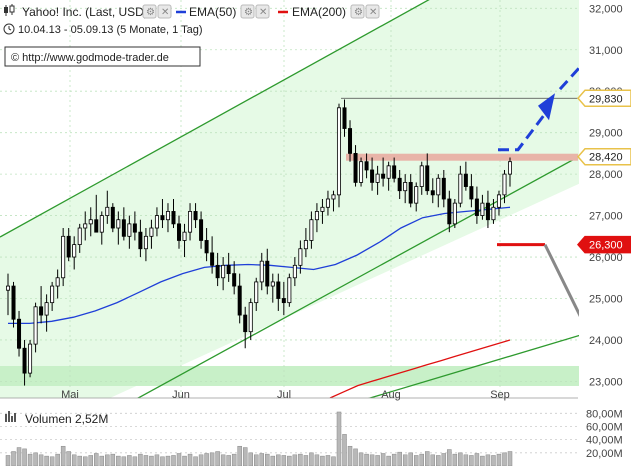 The width and height of the screenshot is (631, 466). Describe the element at coordinates (606, 246) in the screenshot. I see `price-tag-label: 26,300` at that location.